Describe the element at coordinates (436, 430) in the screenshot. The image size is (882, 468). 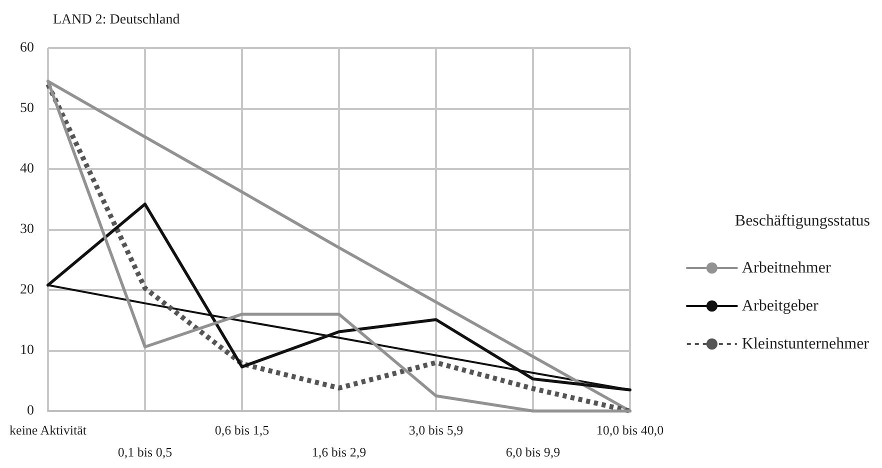
I see `x-tick-label: 3,0 bis 5,9` at that location.